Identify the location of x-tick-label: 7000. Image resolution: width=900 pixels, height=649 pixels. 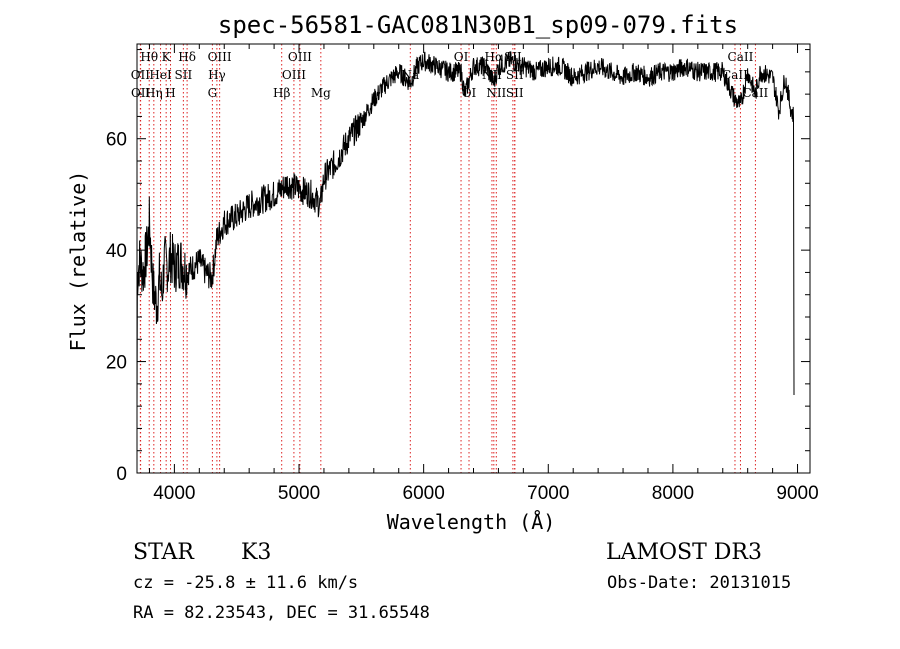
(548, 493).